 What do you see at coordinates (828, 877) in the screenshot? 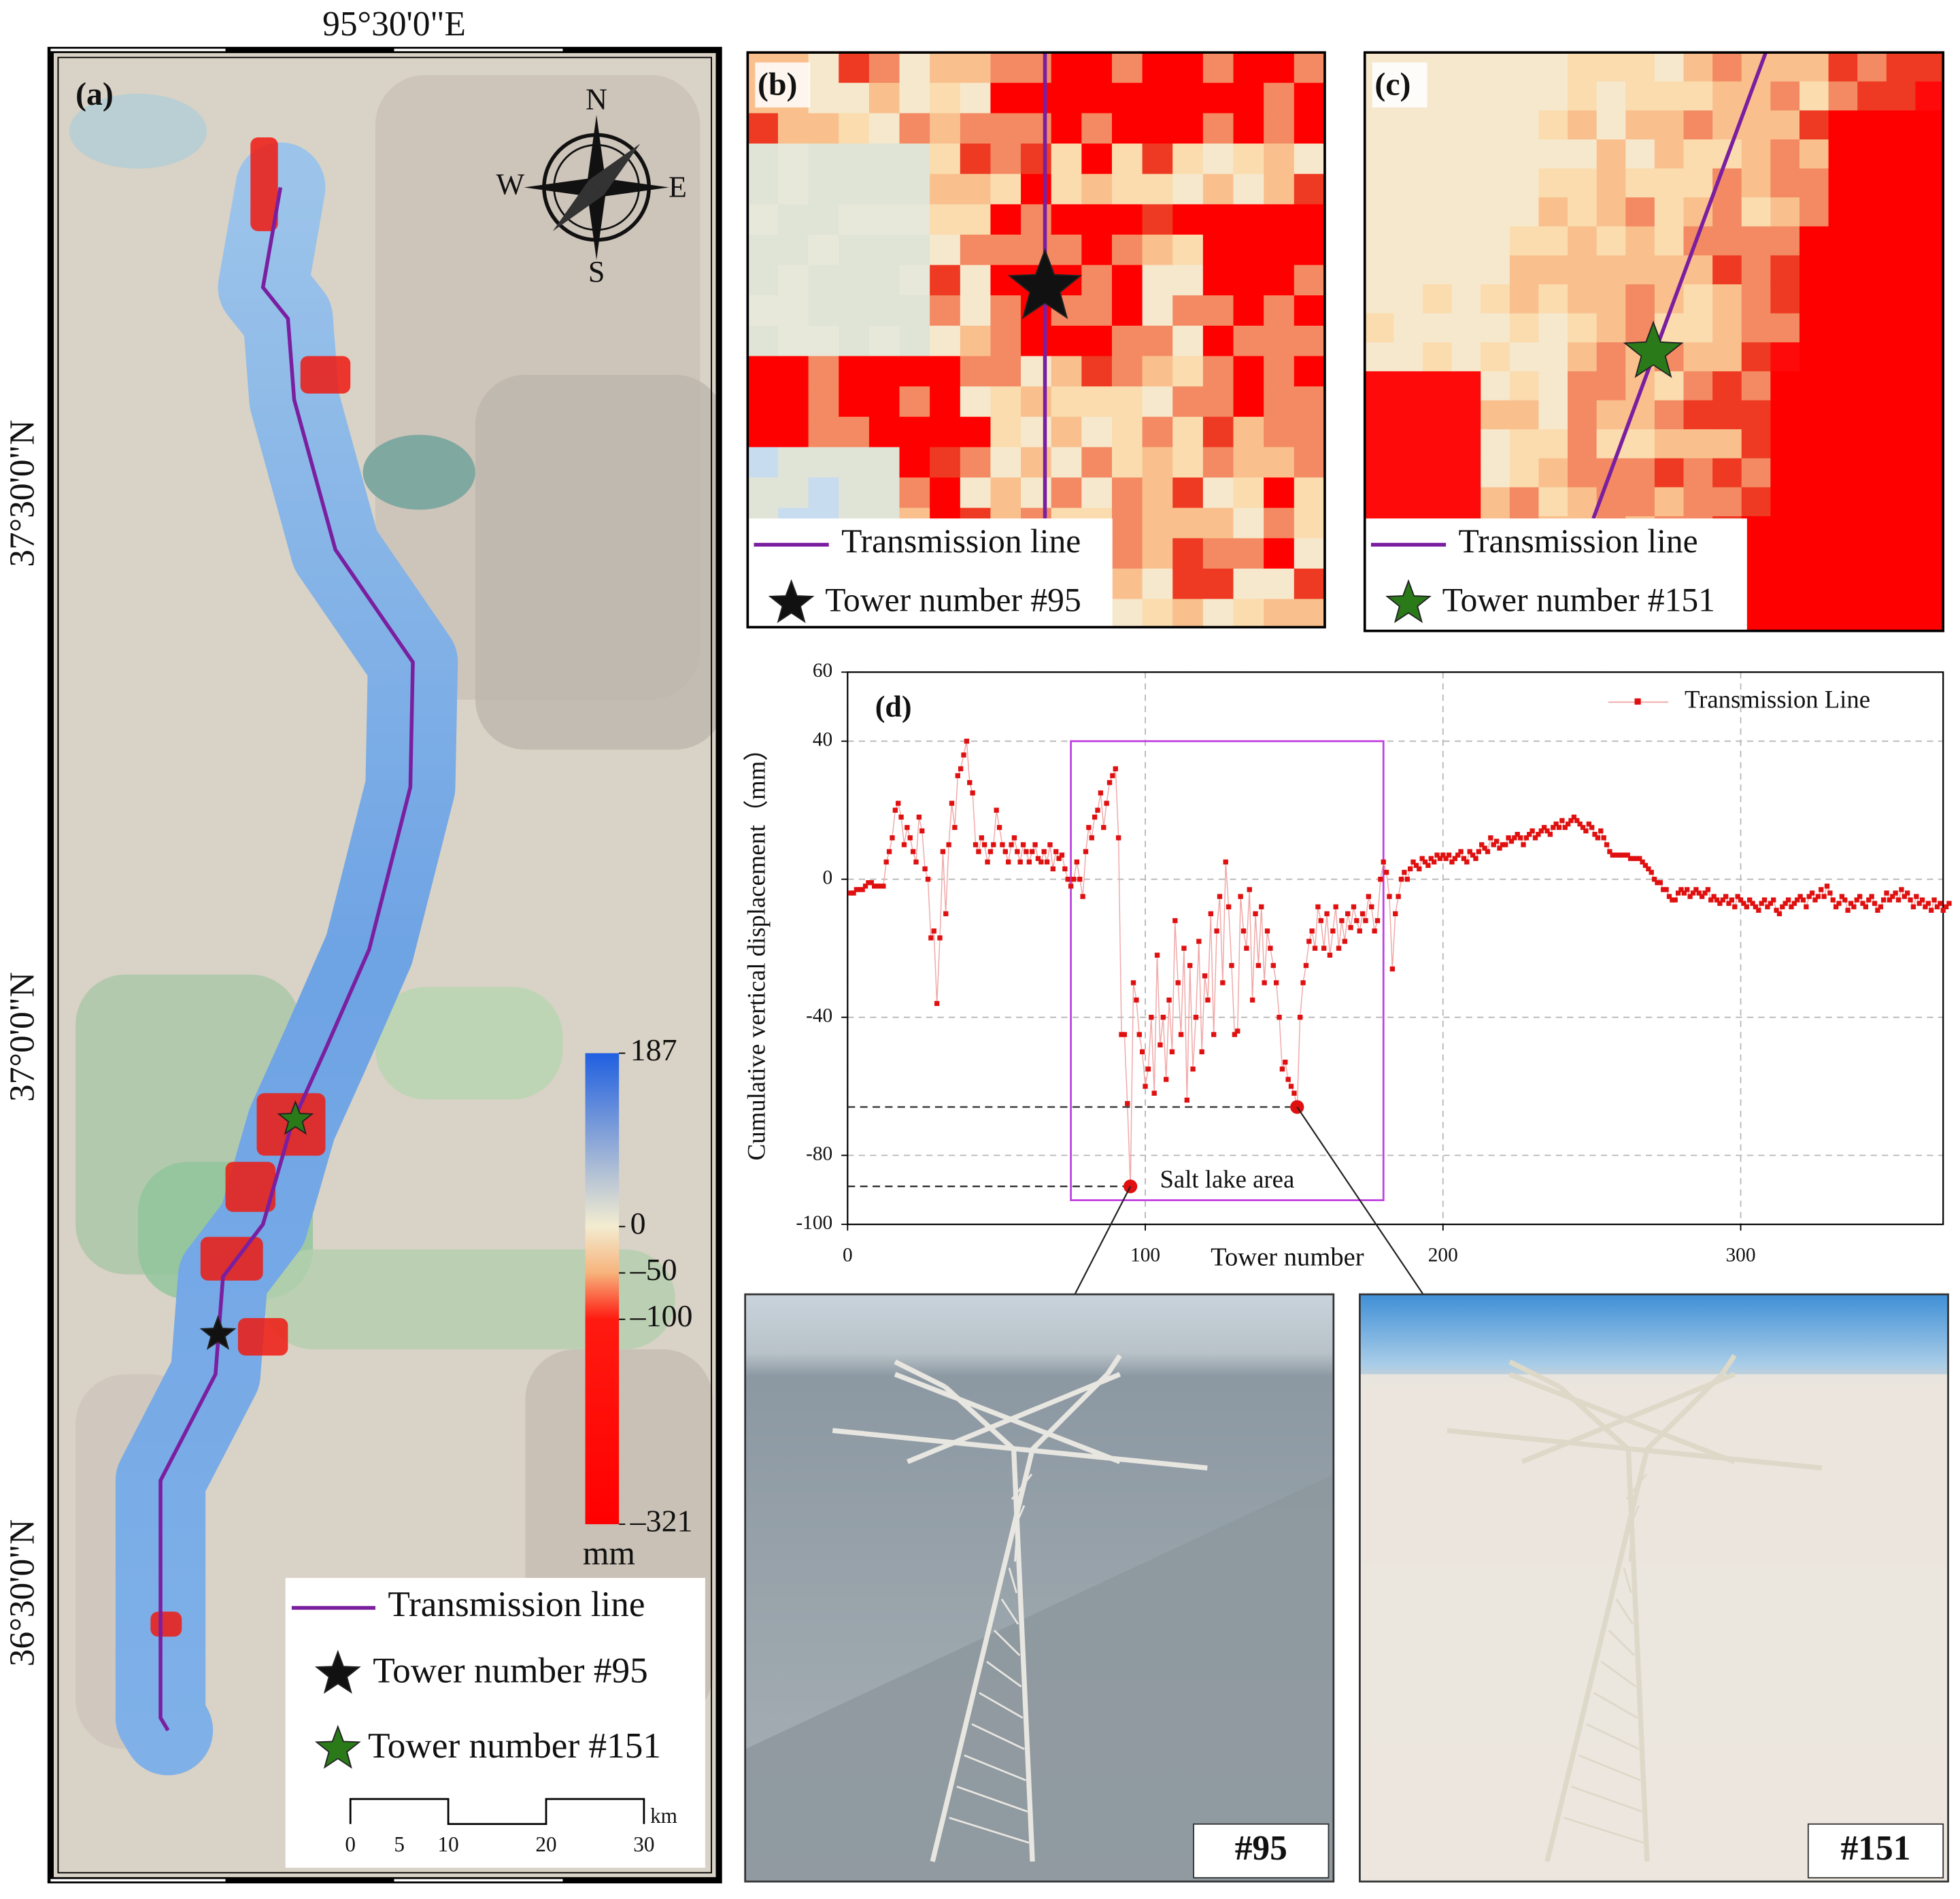
I see `y-tick-label: 0` at bounding box center [828, 877].